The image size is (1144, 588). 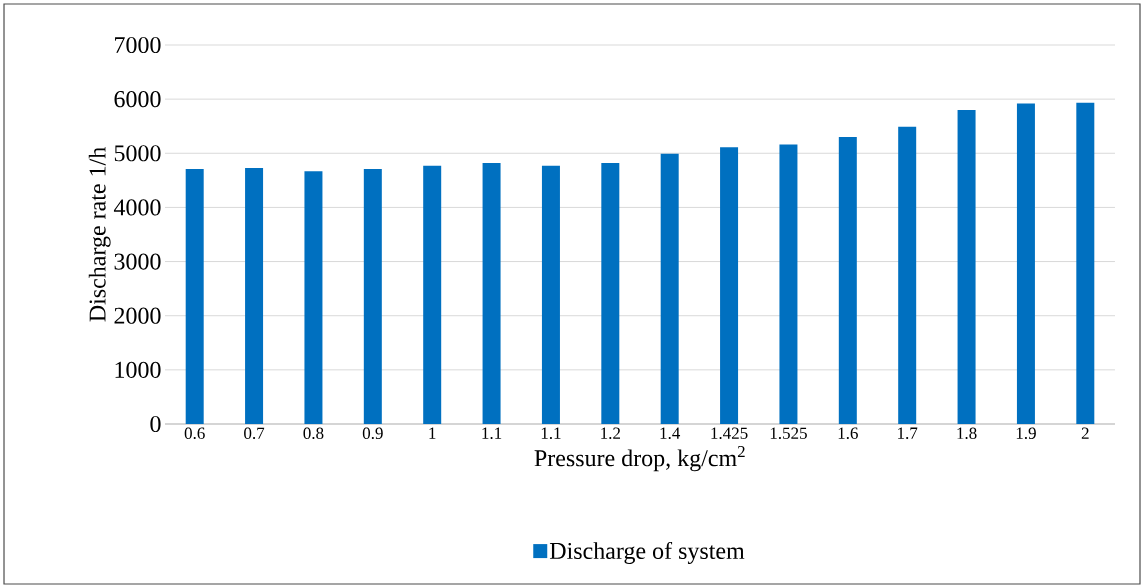 What do you see at coordinates (137, 207) in the screenshot?
I see `y-tick-label: 4000` at bounding box center [137, 207].